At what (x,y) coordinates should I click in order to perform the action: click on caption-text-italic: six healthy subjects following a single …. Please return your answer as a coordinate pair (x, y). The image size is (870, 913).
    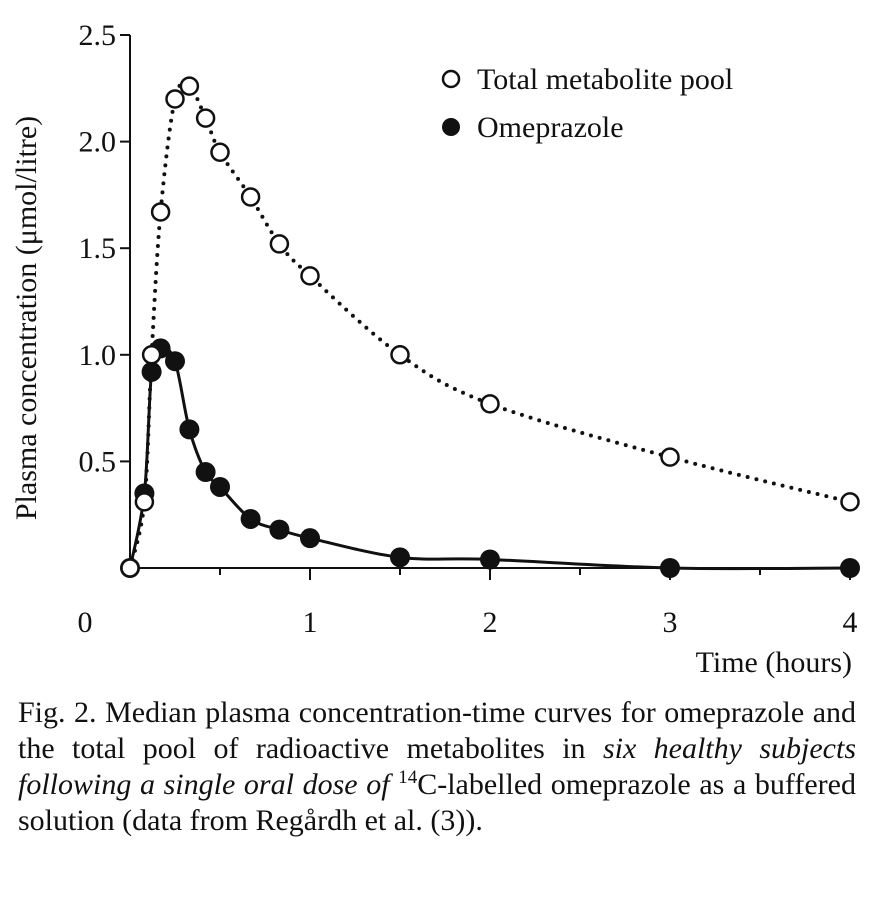
    Looking at the image, I should click on (437, 766).